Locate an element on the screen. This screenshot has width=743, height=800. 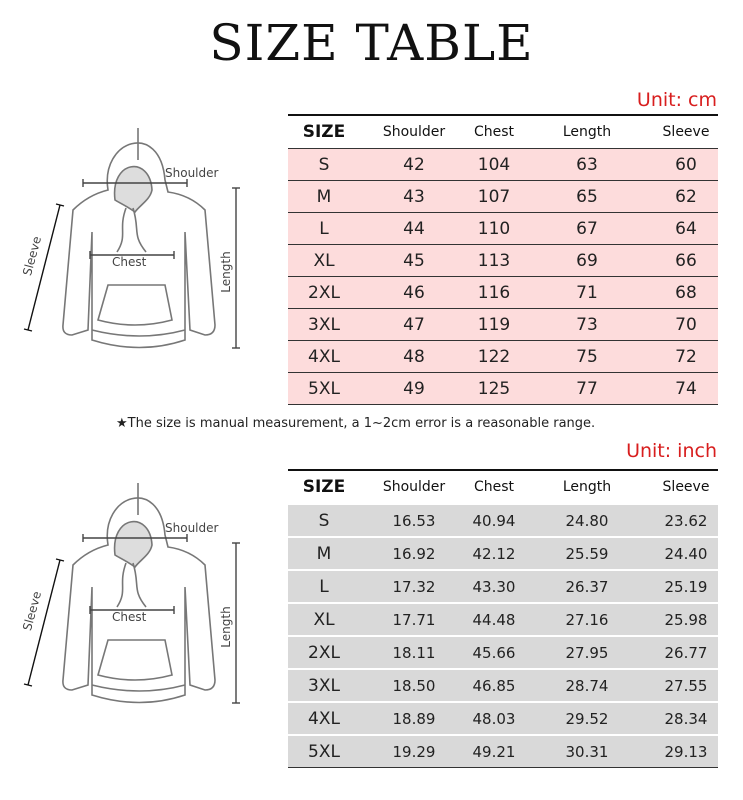
table-row: M 43 107 65 62 is located at coordinates (503, 196).